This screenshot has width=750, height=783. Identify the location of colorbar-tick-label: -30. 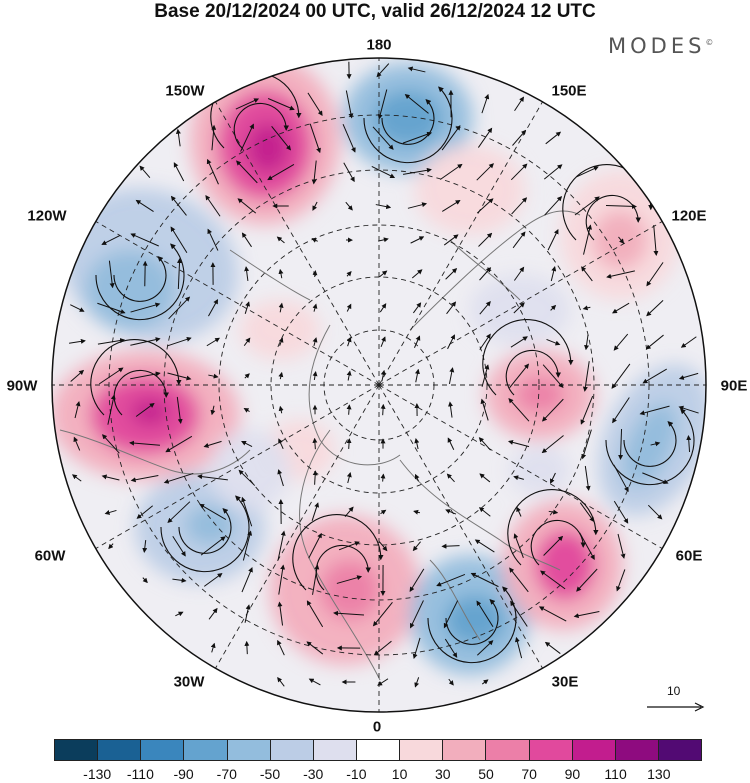
(313, 774).